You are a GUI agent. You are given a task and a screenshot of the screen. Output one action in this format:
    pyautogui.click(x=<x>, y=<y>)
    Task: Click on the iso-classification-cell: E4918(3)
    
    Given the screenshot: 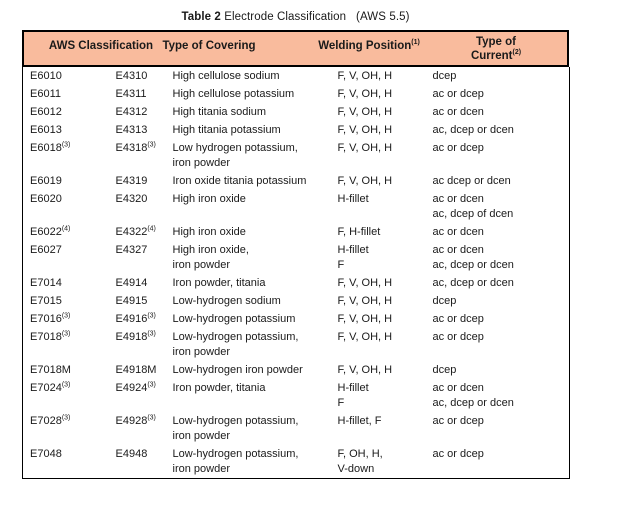 What is the action you would take?
    pyautogui.click(x=135, y=336)
    